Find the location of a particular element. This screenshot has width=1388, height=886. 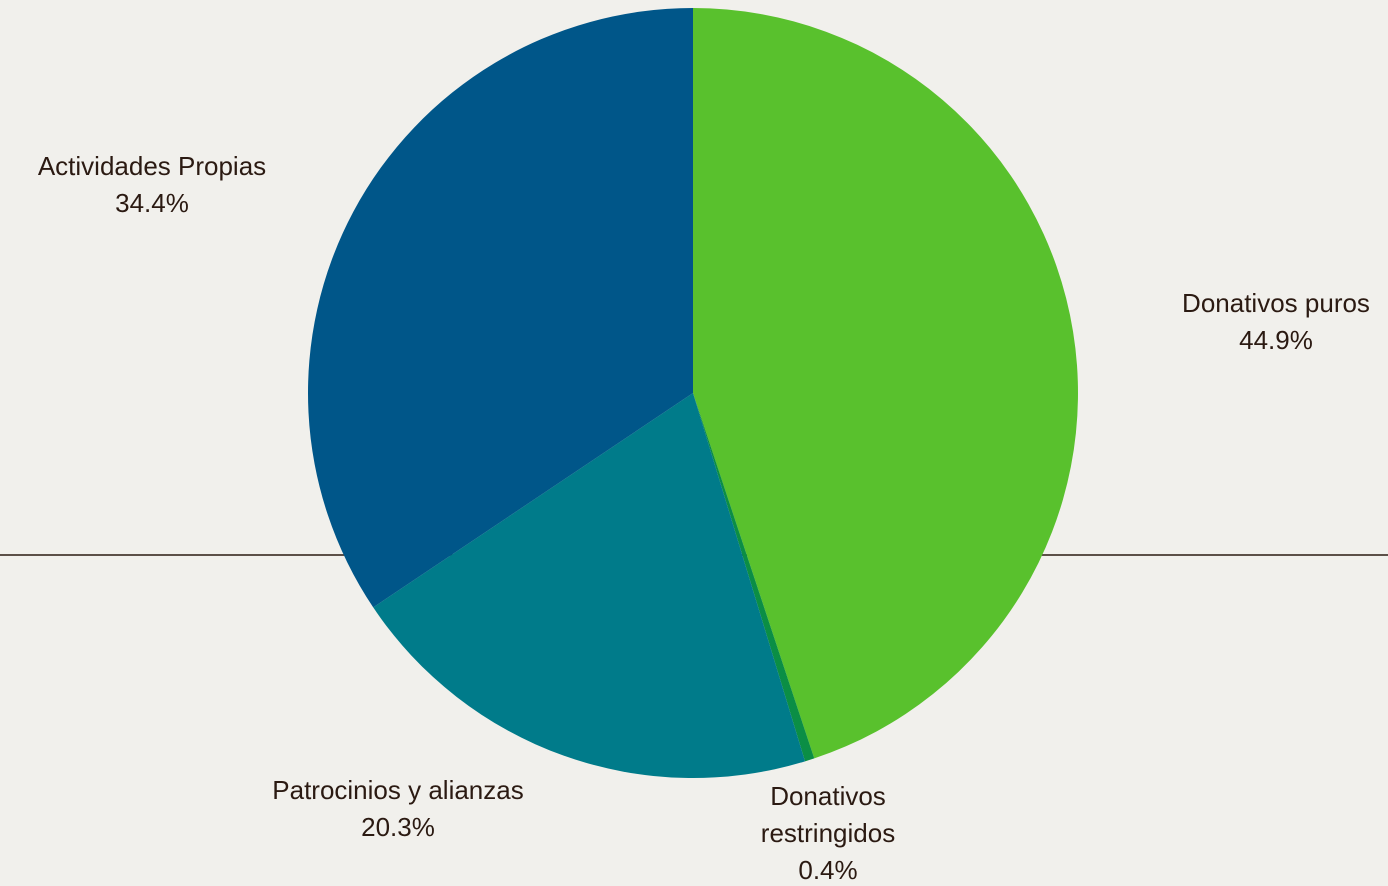

slice-name: Donativos puros is located at coordinates (1276, 303).